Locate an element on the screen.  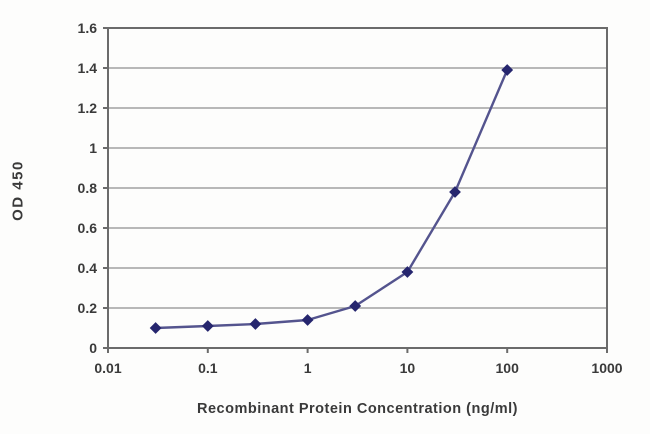
y-tick-label: 1.2 is located at coordinates (88, 108).